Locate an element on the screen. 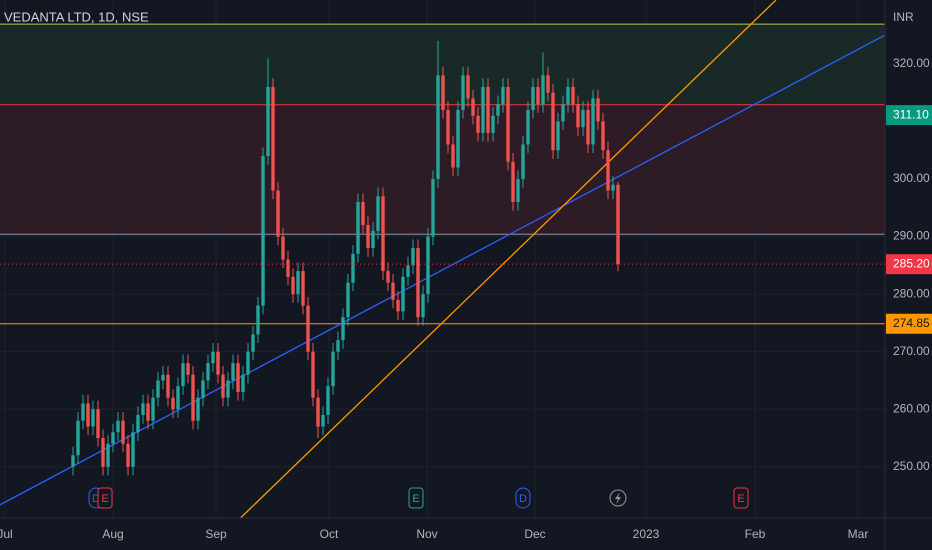  lightning is located at coordinates (618, 498).